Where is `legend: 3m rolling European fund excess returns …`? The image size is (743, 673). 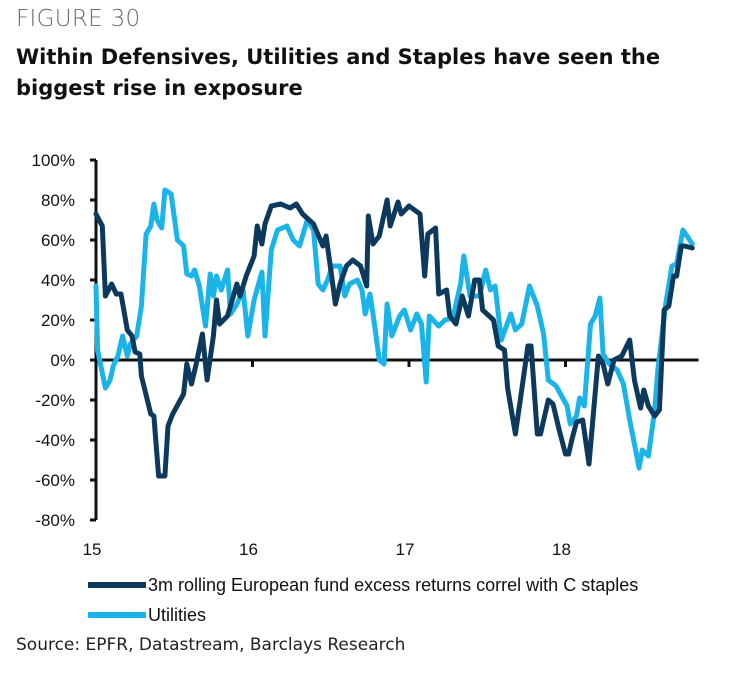 legend: 3m rolling European fund excess returns … is located at coordinates (363, 600).